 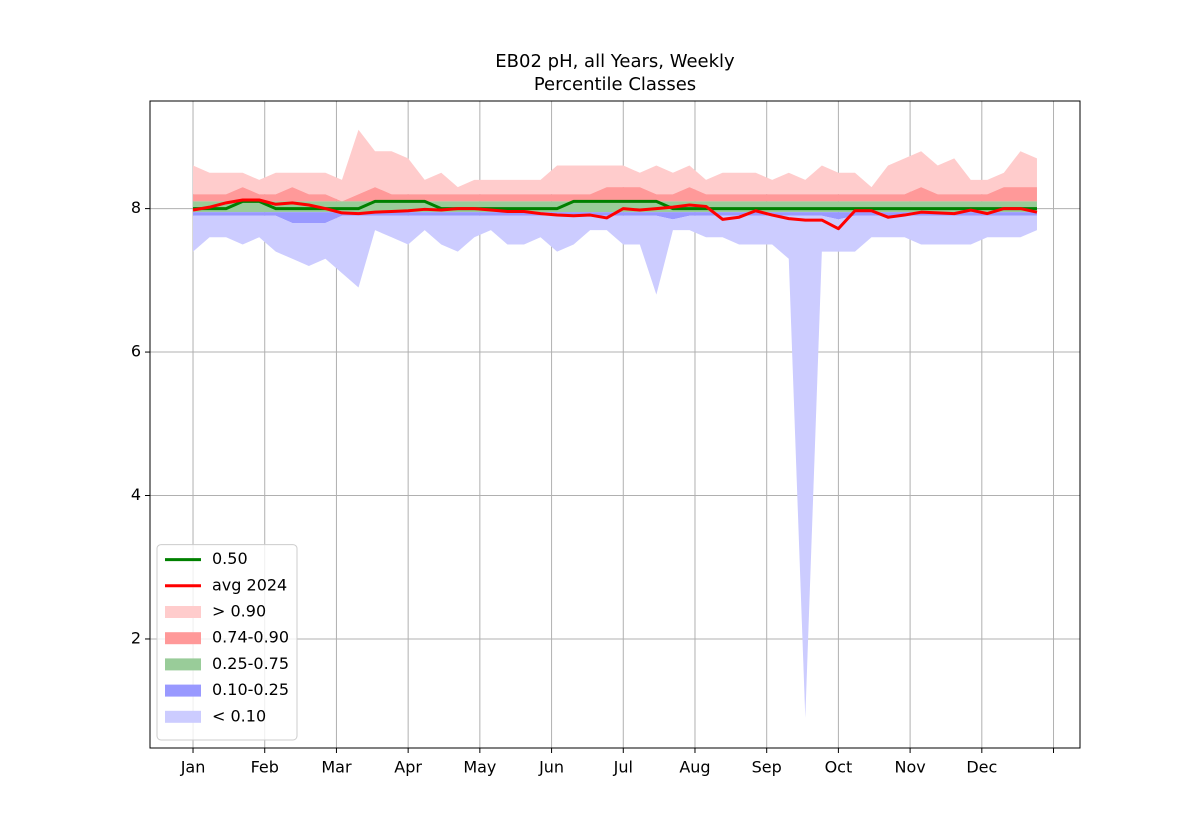 What do you see at coordinates (239, 611) in the screenshot?
I see `legend-label: > 0.90` at bounding box center [239, 611].